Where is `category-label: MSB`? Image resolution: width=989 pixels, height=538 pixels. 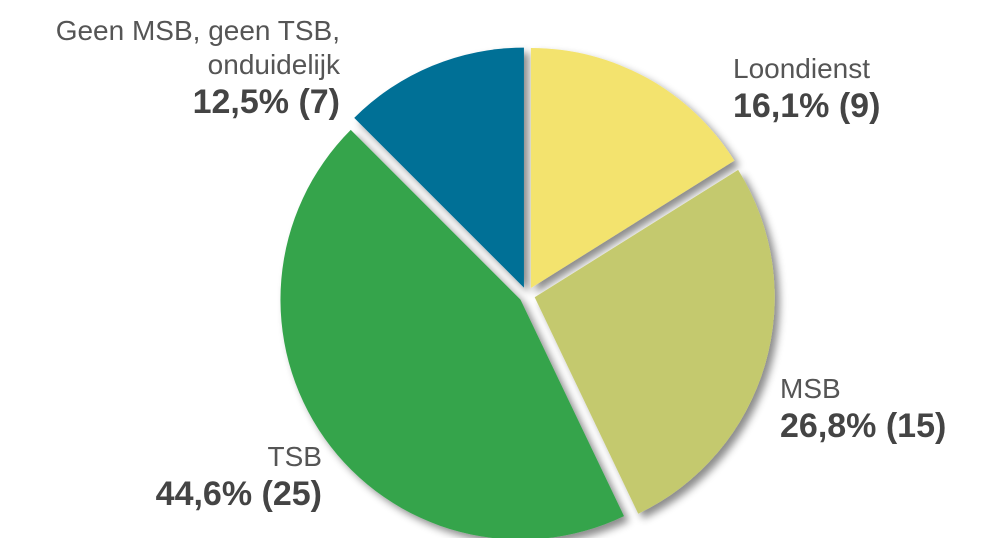 category-label: MSB is located at coordinates (810, 388).